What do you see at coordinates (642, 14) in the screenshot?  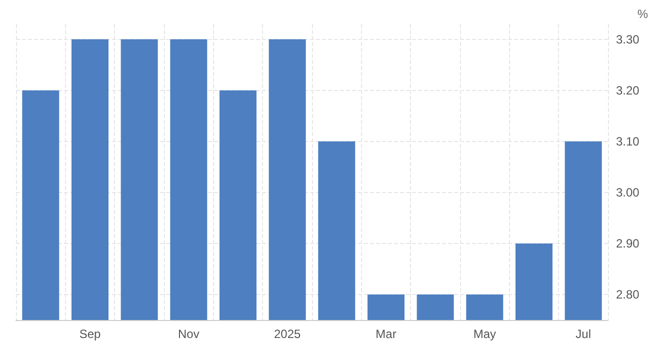 I see `y-axis-title: %` at bounding box center [642, 14].